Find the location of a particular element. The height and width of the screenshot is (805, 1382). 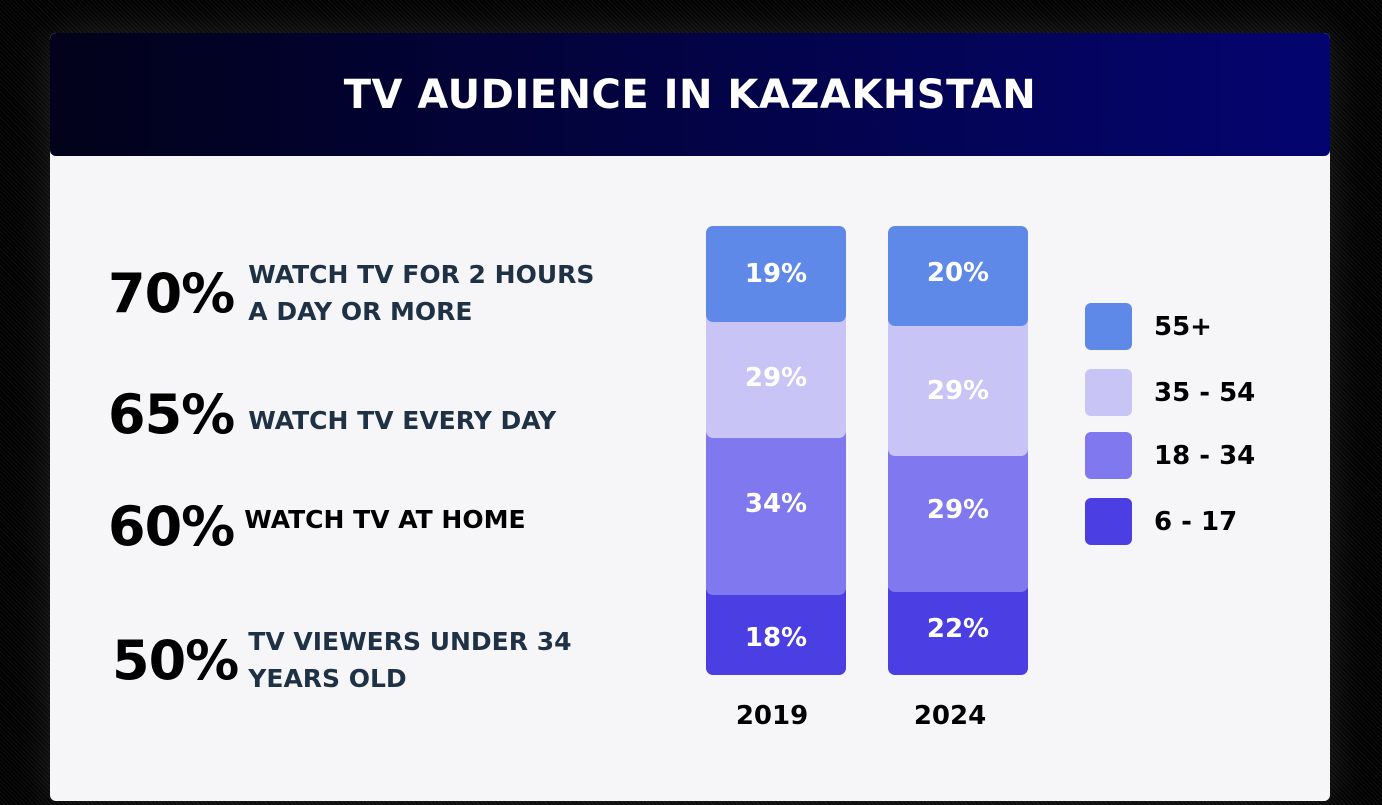

page-title: TV AUDIENCE IN KAZAKHSTAN is located at coordinates (690, 94).